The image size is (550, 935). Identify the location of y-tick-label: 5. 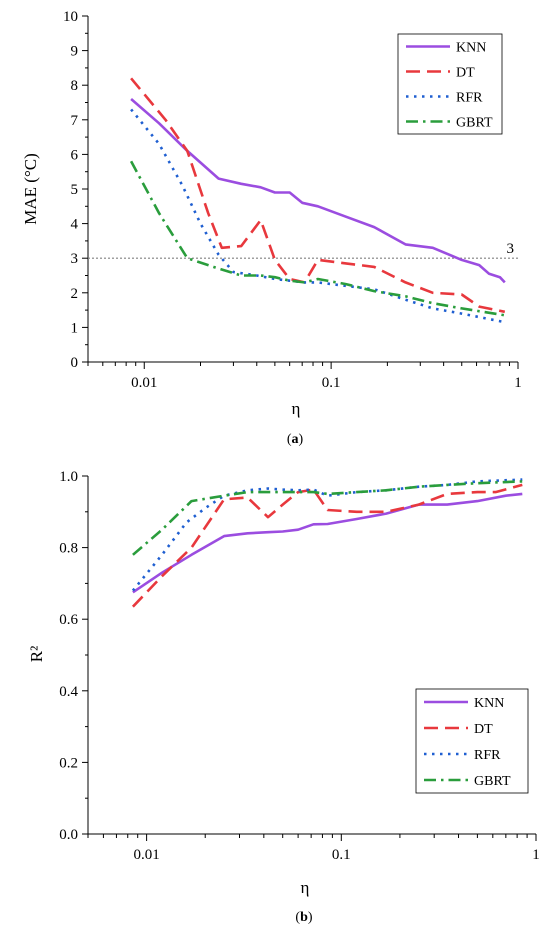
(75, 190).